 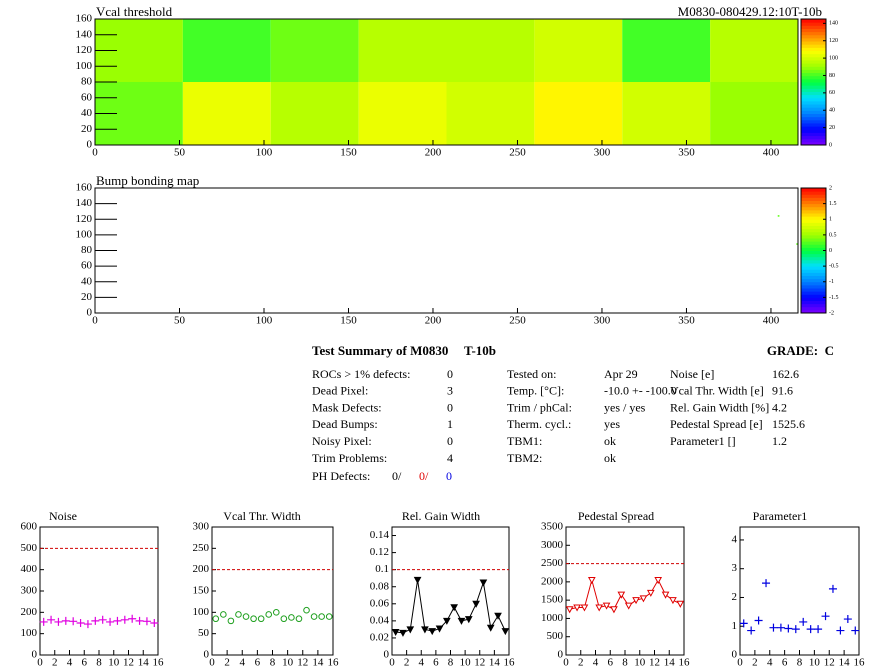 What do you see at coordinates (813, 82) in the screenshot?
I see `colorbar-frame` at bounding box center [813, 82].